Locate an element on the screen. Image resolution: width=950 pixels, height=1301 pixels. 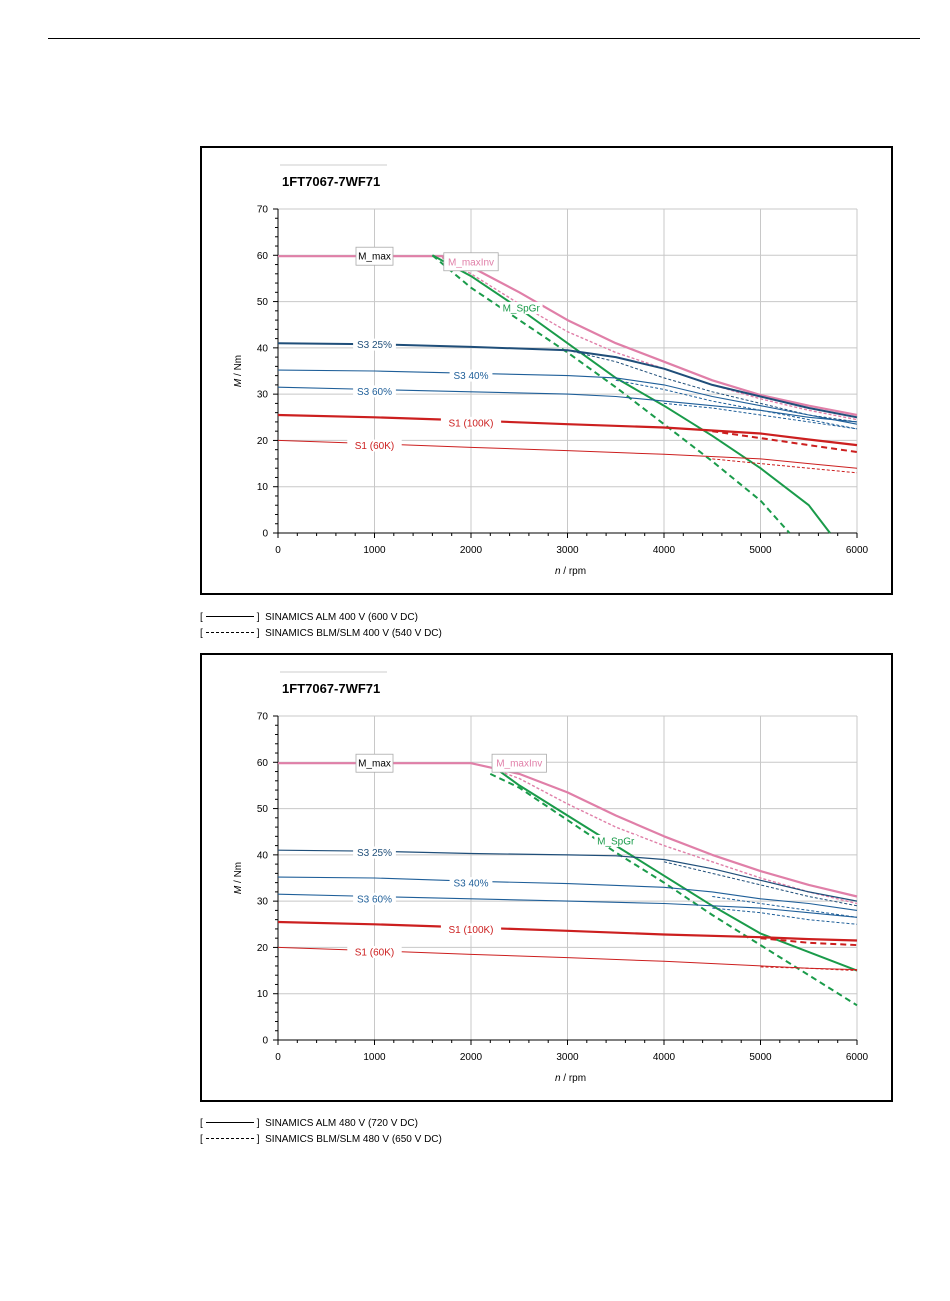
legend-dashed-2: [] SINAMICS BLM/SLM 480 V (650 V DC) is located at coordinates (321, 1139).